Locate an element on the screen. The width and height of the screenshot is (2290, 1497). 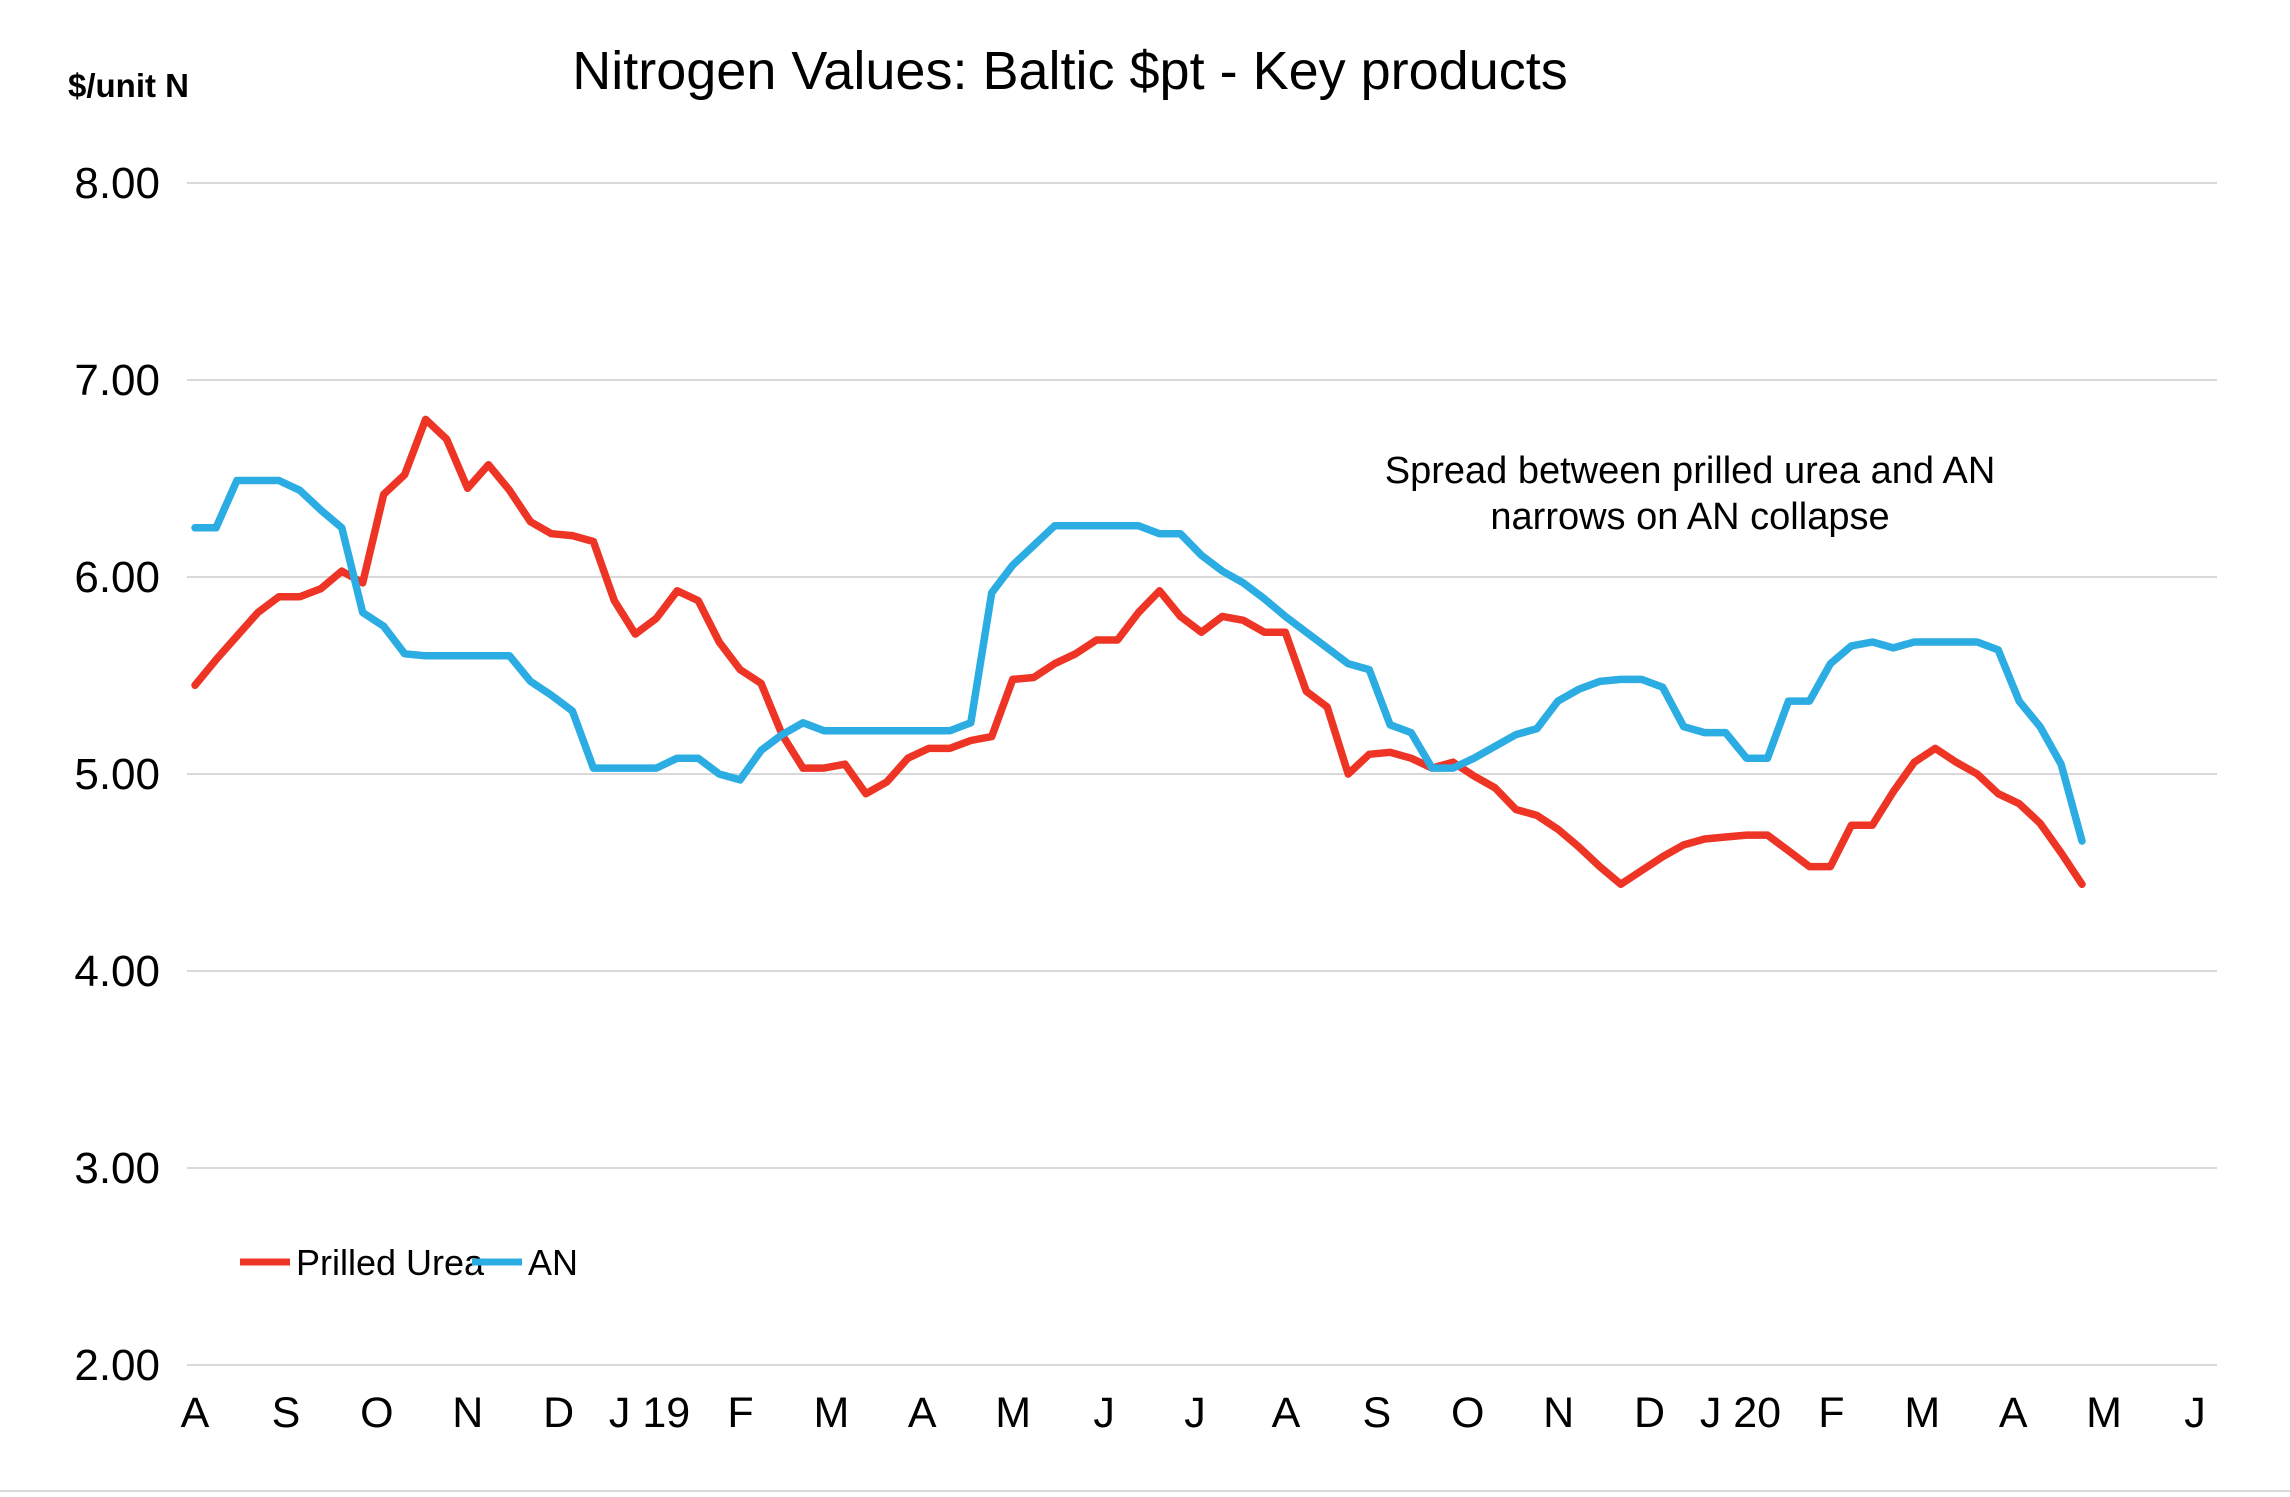
x-tick-label-22-M: M is located at coordinates (2104, 1413).